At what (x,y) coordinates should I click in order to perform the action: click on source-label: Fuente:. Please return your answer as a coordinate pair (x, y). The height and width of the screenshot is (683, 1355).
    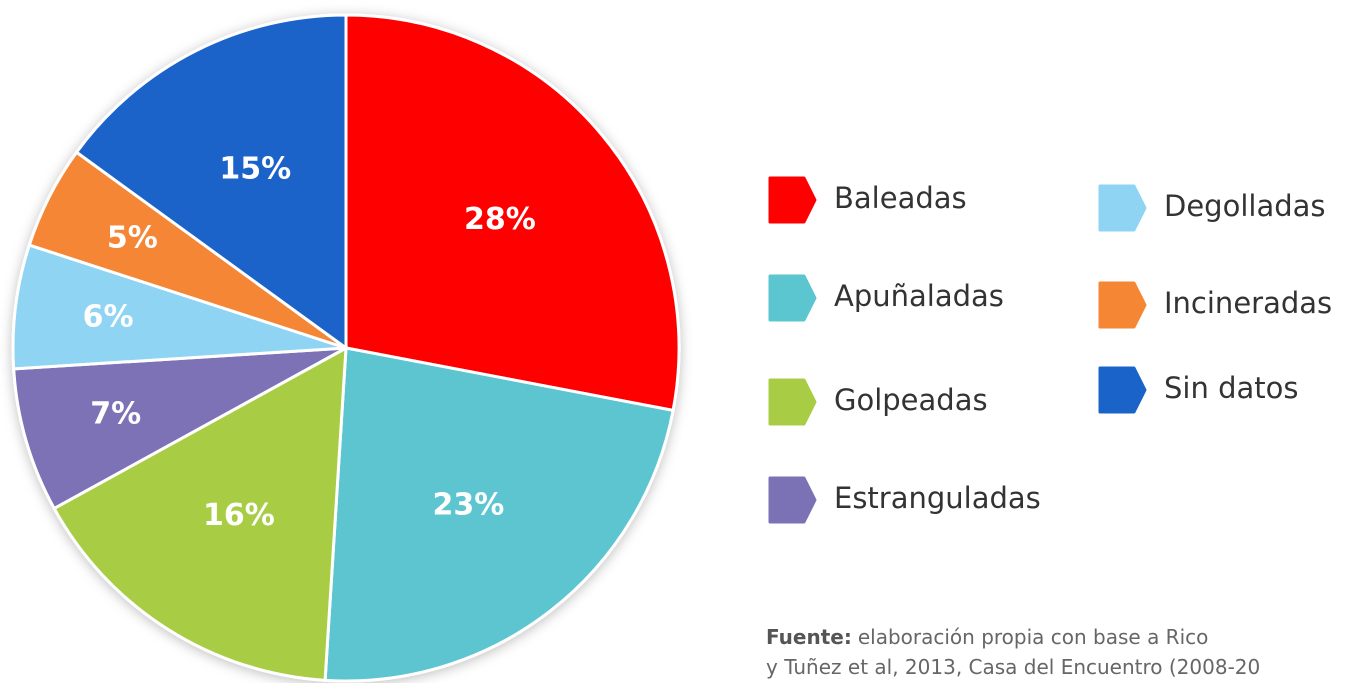
    Looking at the image, I should click on (809, 637).